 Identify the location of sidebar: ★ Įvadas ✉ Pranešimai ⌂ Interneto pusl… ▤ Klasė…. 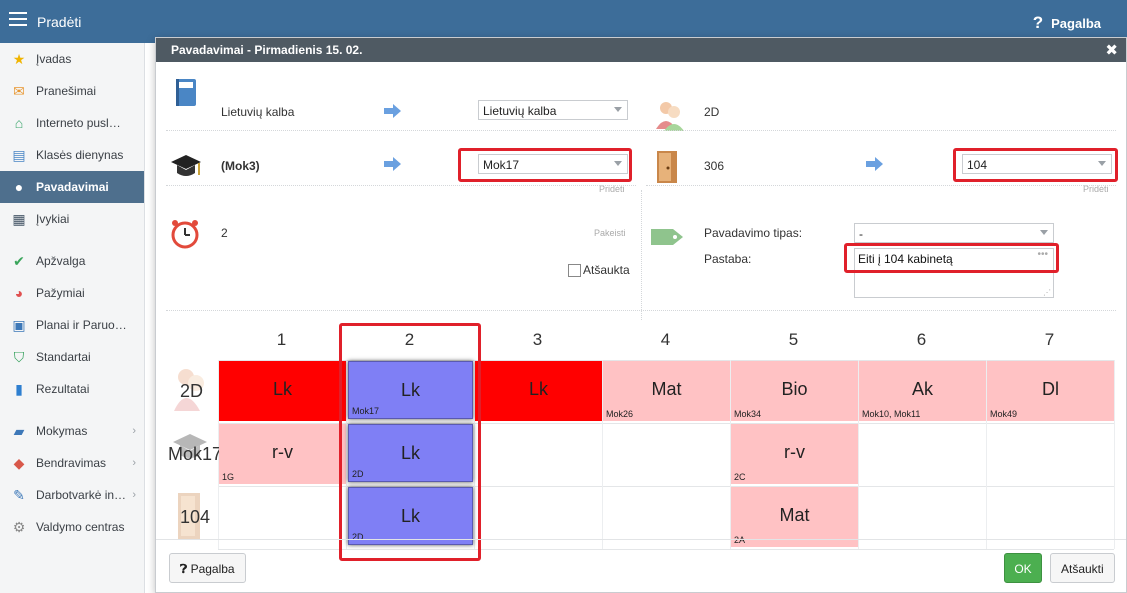
(72, 318).